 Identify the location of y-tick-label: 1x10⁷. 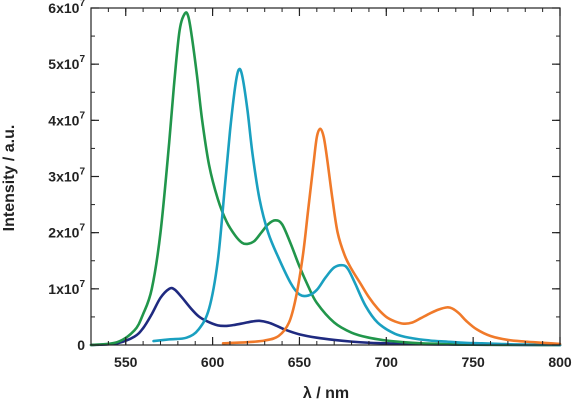
(66, 288).